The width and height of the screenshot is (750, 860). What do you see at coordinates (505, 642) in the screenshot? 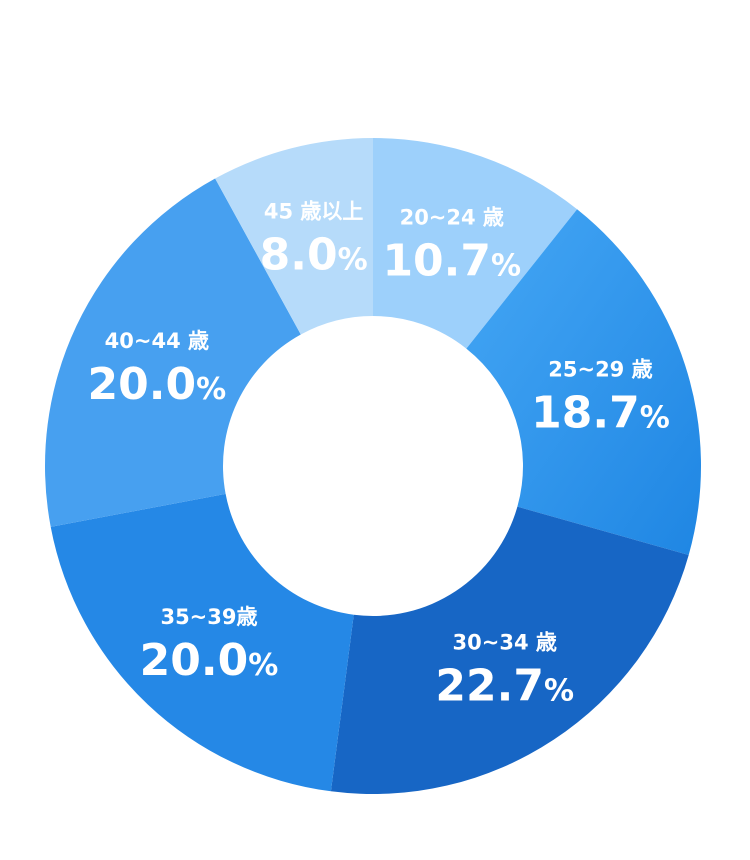
I see `slice-category-label: 30~34 歳` at bounding box center [505, 642].